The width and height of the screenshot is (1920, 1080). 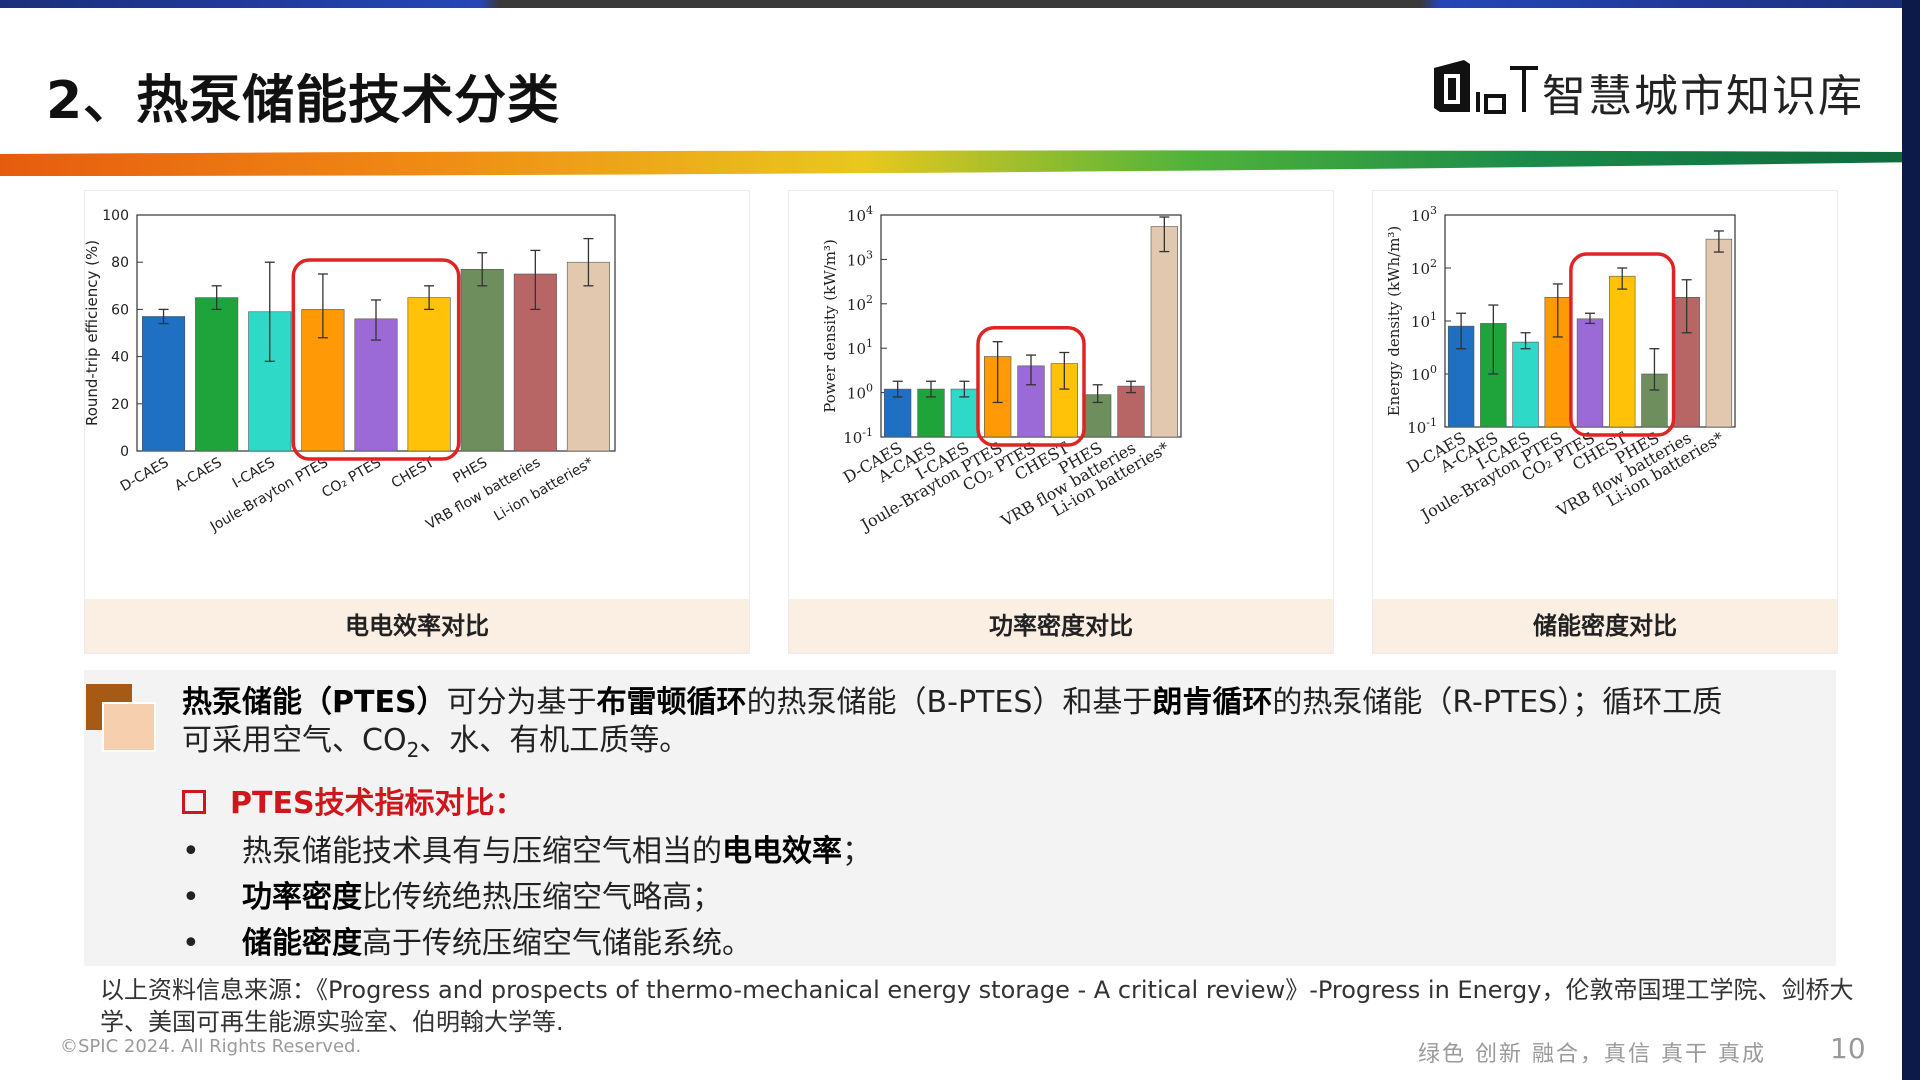 What do you see at coordinates (129, 727) in the screenshot?
I see `decor-square-light-icon` at bounding box center [129, 727].